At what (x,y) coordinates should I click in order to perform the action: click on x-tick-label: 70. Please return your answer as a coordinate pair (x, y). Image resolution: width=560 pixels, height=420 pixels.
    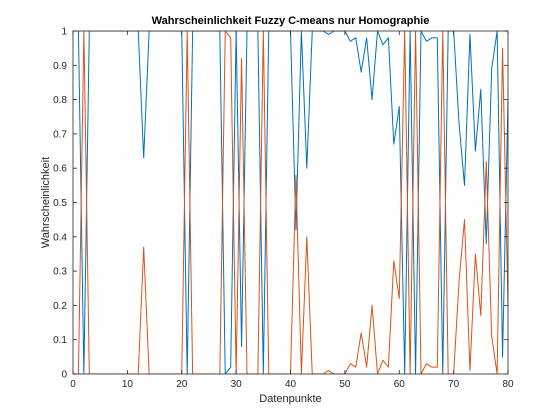
    Looking at the image, I should click on (454, 384).